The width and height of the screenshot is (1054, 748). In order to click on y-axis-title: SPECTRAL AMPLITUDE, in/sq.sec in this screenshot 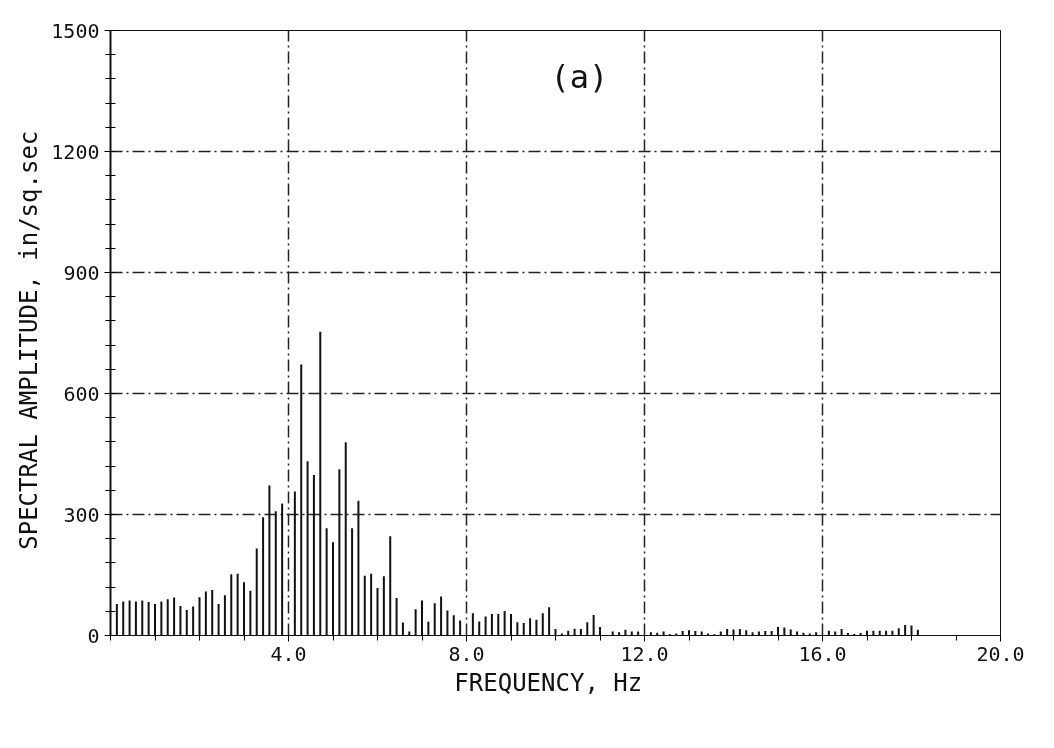, I will do `click(29, 340)`.